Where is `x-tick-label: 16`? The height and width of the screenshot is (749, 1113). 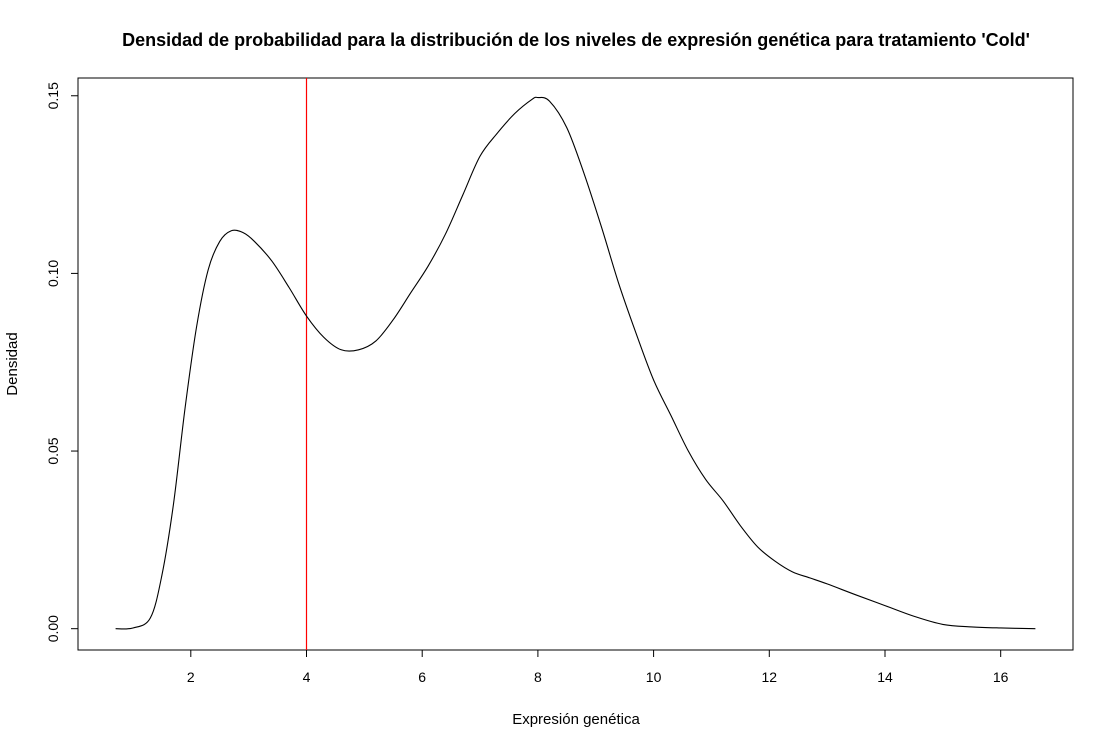
x-tick-label: 16 is located at coordinates (1001, 677).